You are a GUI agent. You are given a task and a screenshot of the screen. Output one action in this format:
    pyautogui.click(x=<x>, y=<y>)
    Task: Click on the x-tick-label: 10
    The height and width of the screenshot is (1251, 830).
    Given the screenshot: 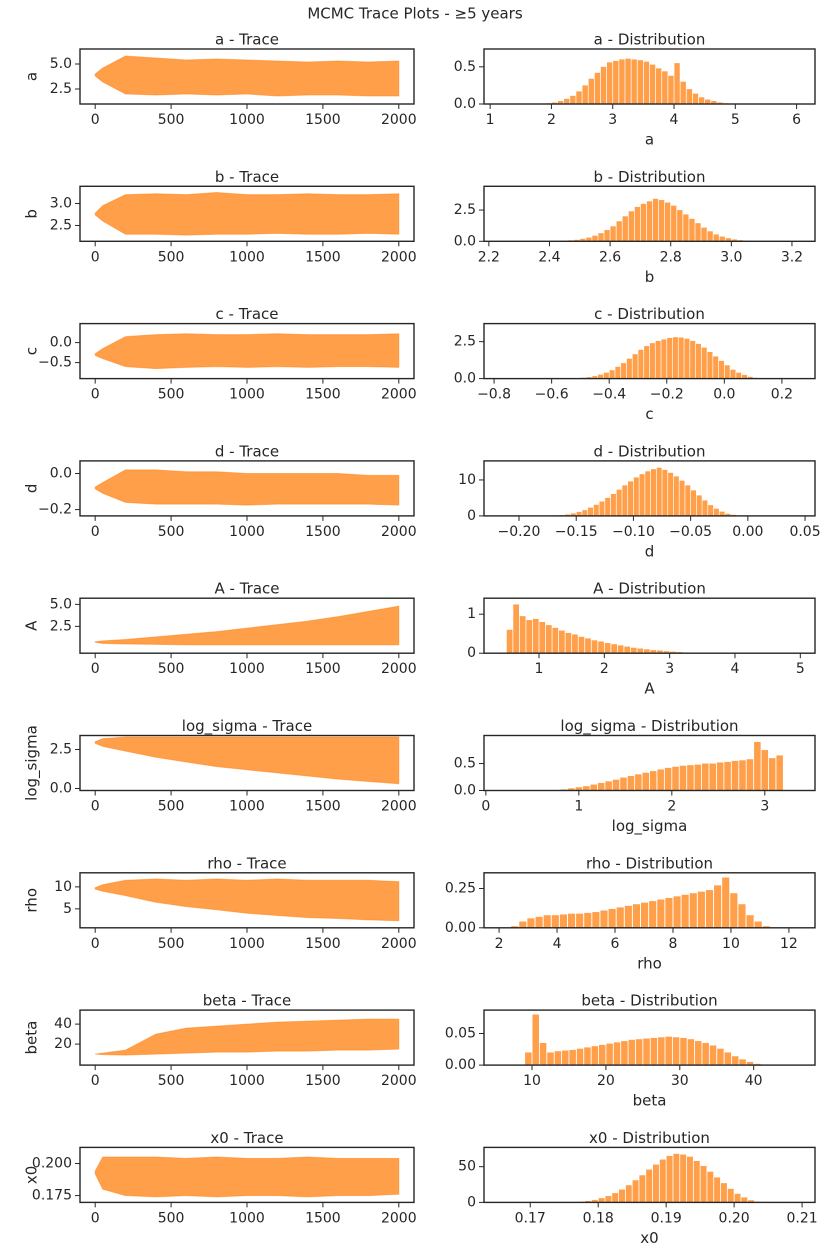 What is the action you would take?
    pyautogui.click(x=731, y=944)
    